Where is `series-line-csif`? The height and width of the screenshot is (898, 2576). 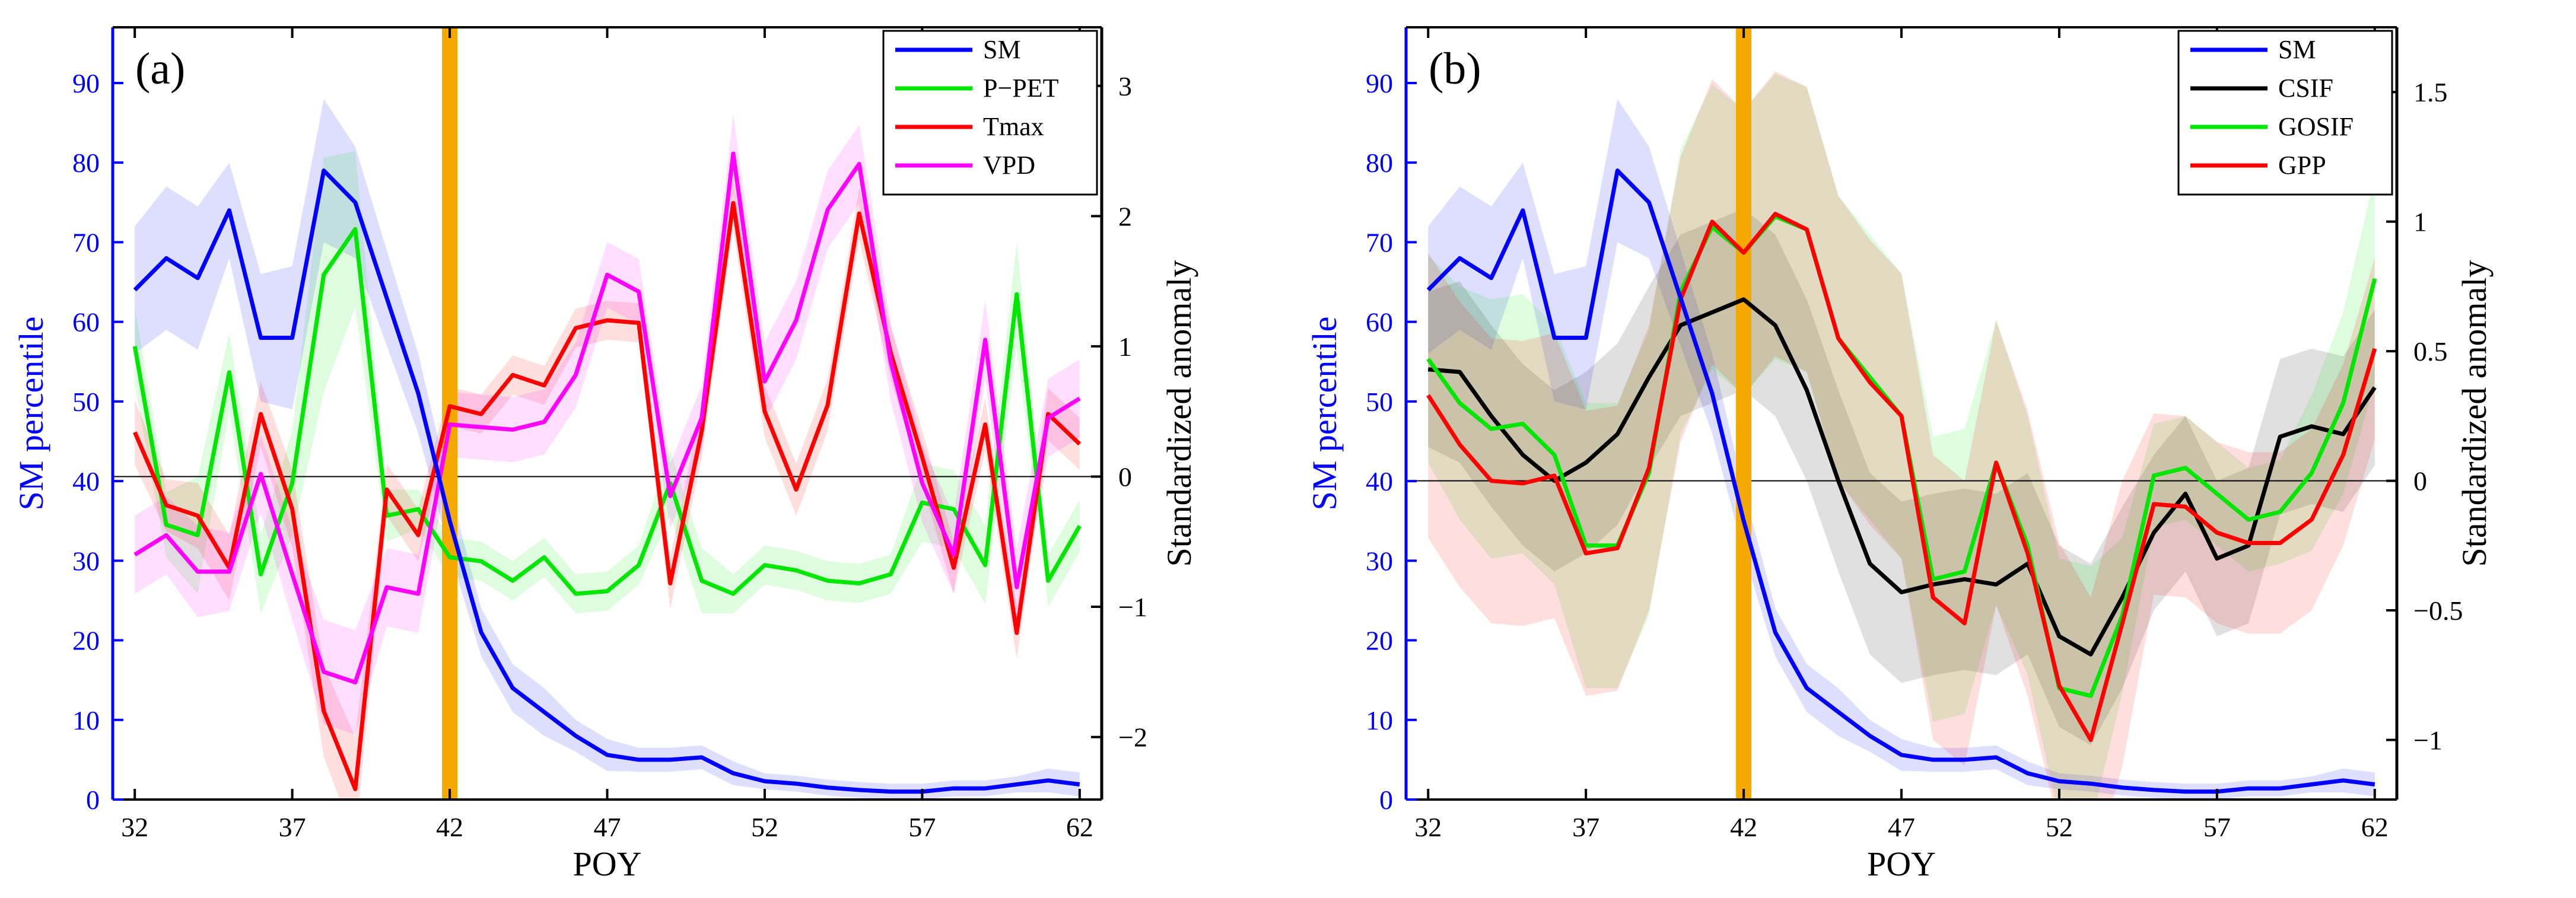 series-line-csif is located at coordinates (1902, 477).